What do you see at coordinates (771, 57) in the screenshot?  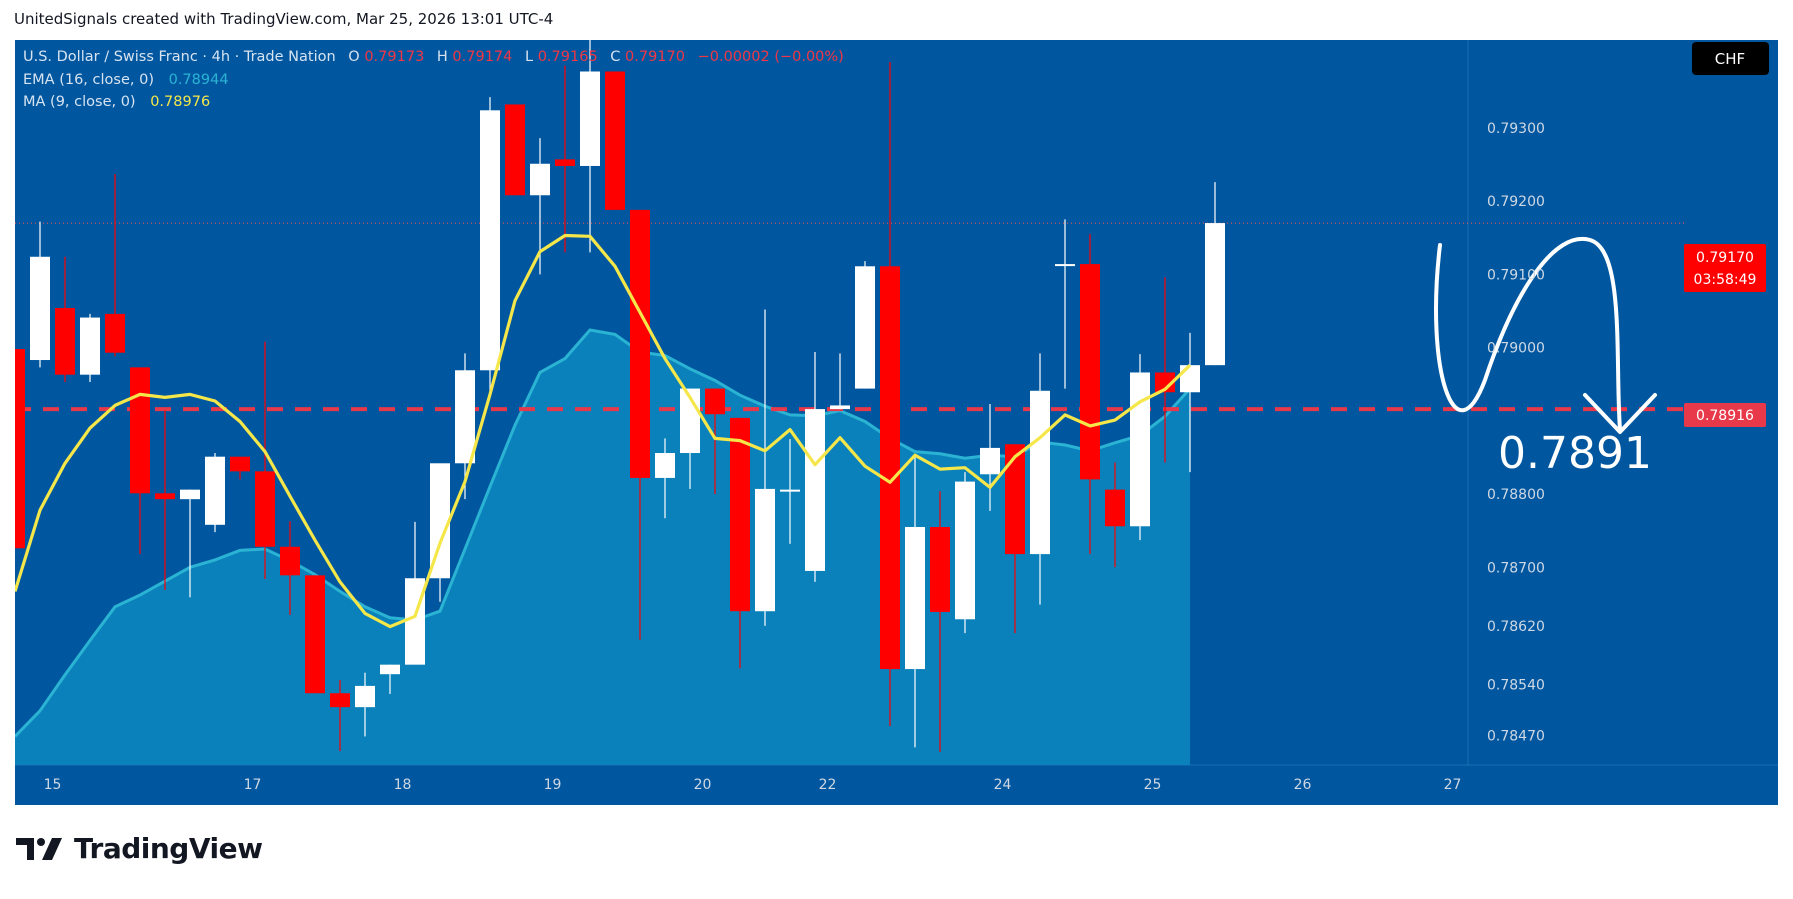 I see `legend-change: −0.00002 (−0.00%)` at bounding box center [771, 57].